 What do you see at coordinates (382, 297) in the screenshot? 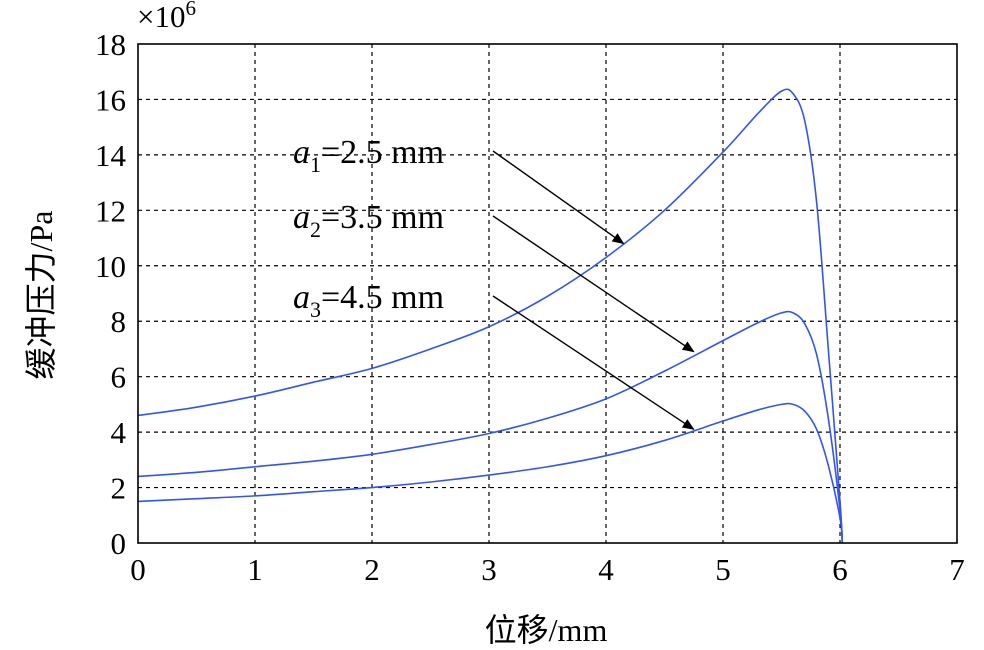
I see `annotation-value: =4.5 mm` at bounding box center [382, 297].